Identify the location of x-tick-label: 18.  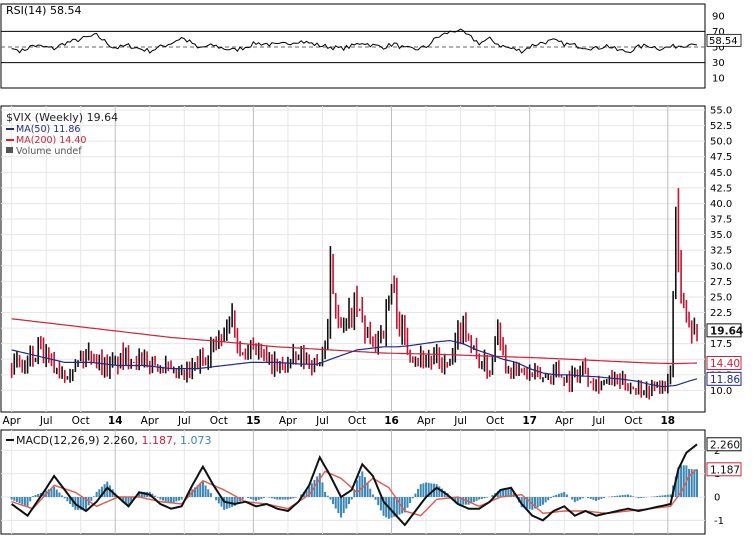
(667, 421).